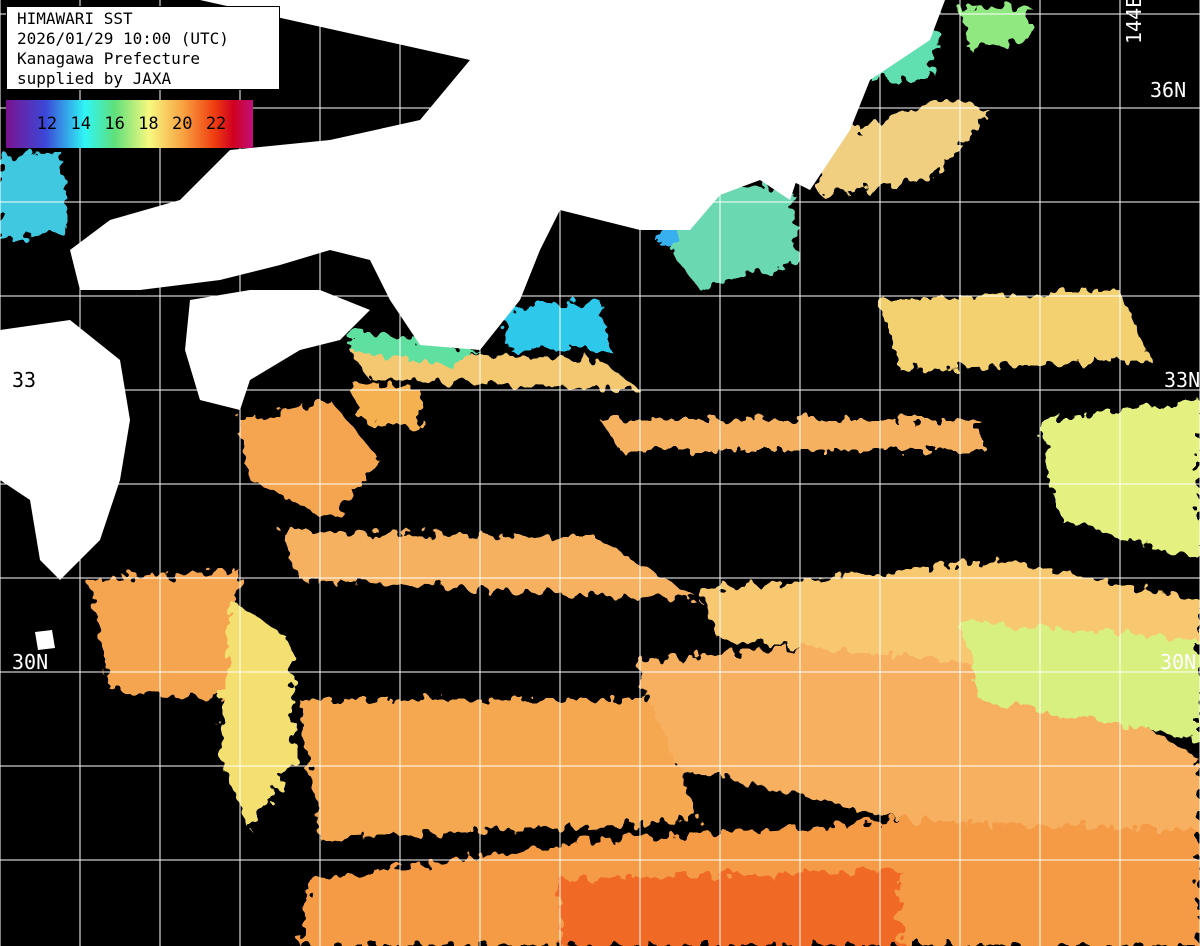 The height and width of the screenshot is (946, 1200). What do you see at coordinates (45, 640) in the screenshot?
I see `land-island` at bounding box center [45, 640].